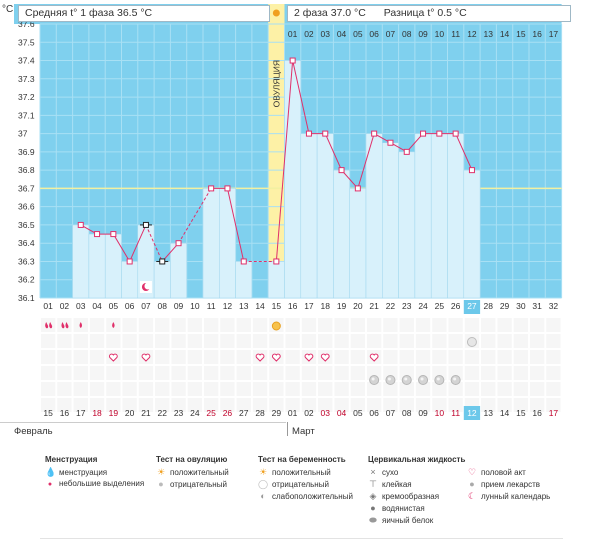 This screenshot has width=600, height=545. I want to click on date-label: 11, so click(455, 413).